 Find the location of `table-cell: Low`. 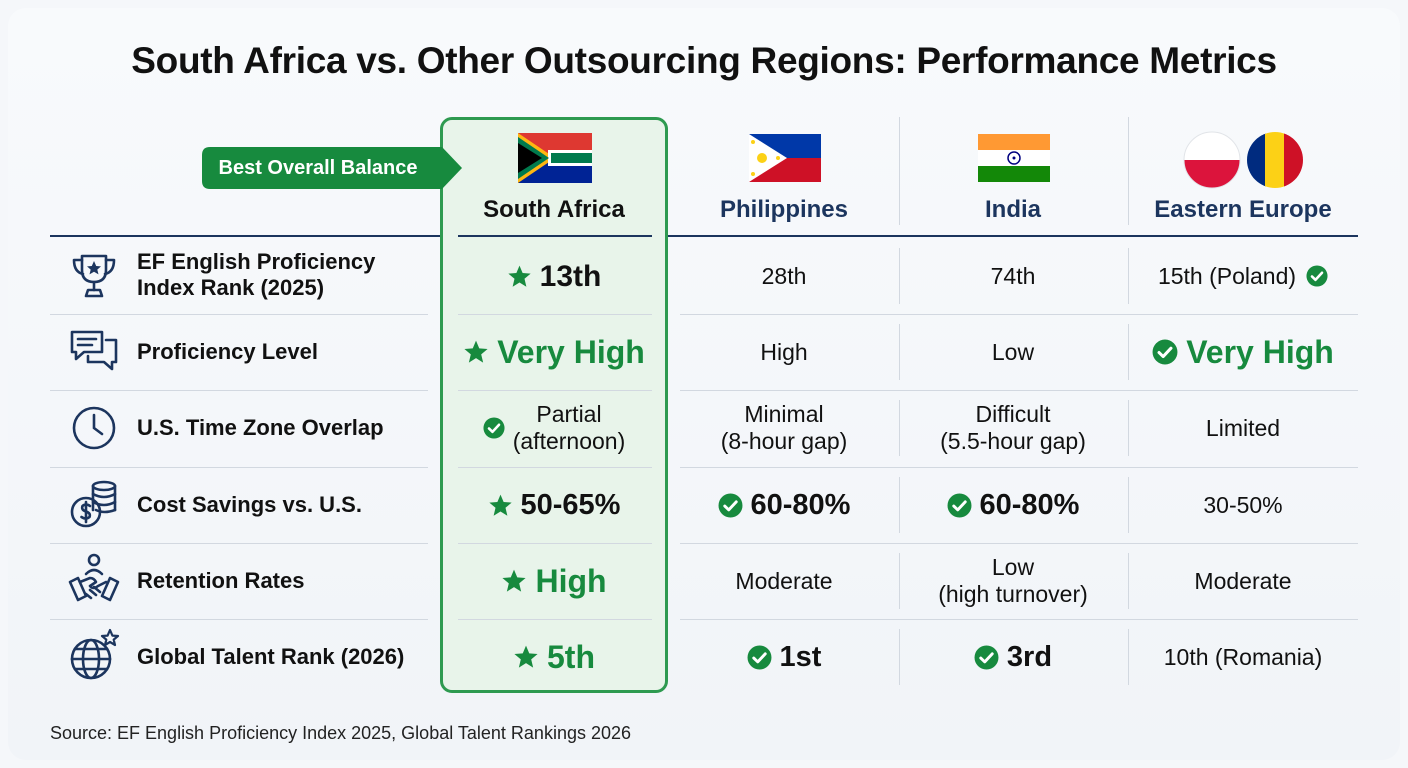

table-cell: Low is located at coordinates (1013, 352).